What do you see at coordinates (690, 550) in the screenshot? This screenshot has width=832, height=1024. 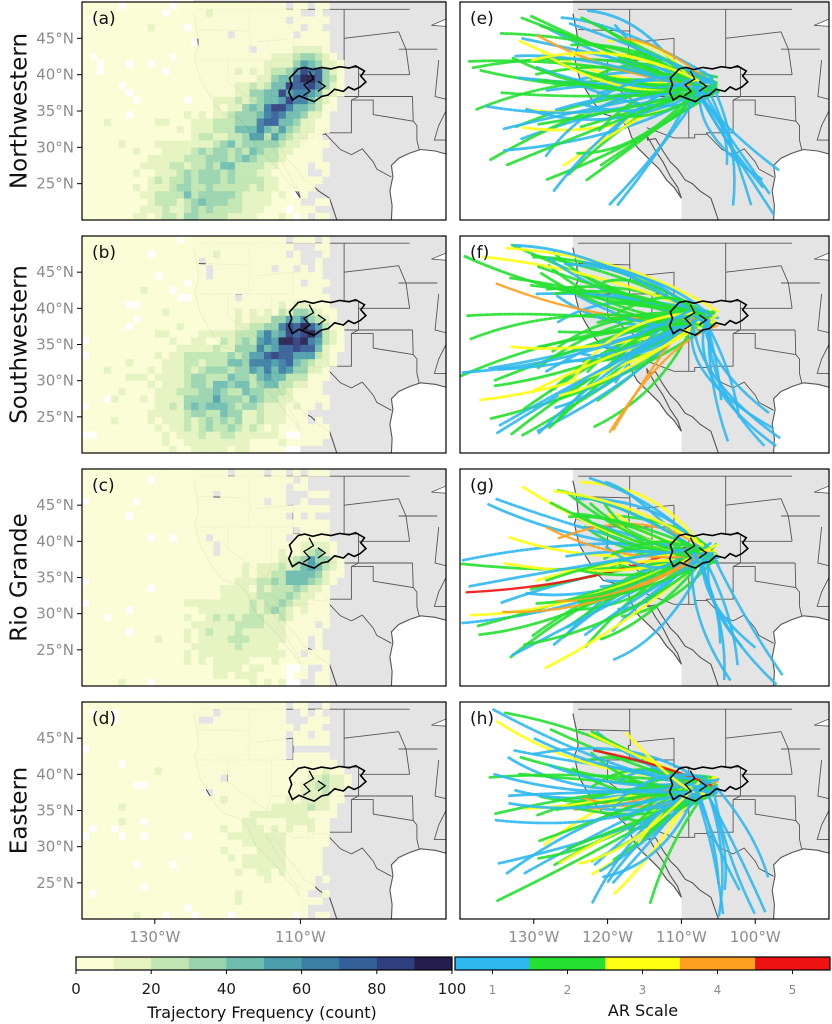 I see `basin-divide` at bounding box center [690, 550].